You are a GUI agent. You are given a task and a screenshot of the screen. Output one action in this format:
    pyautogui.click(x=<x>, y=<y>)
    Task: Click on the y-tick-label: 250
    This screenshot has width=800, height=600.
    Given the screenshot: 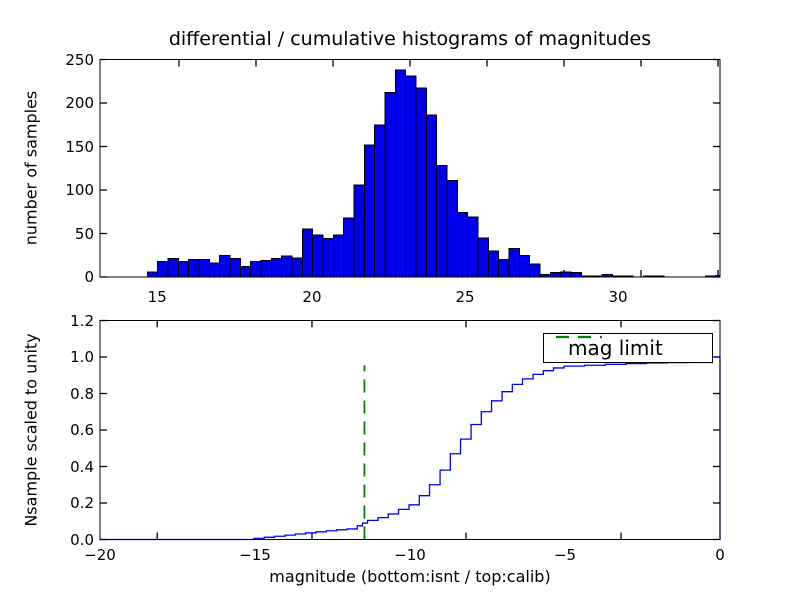 What is the action you would take?
    pyautogui.click(x=79, y=59)
    